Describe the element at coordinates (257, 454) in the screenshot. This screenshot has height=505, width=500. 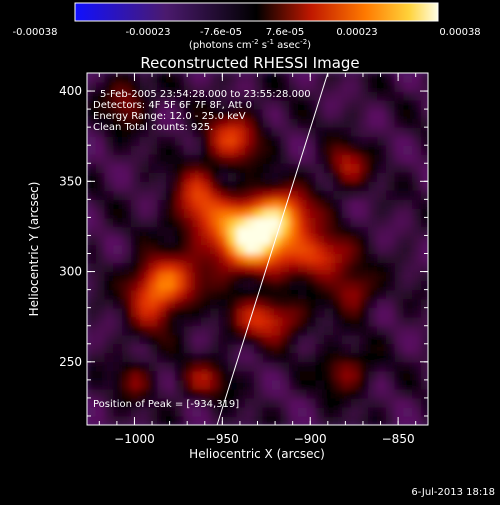
I see `x-axis-label: Heliocentric X (arcsec)` at that location.